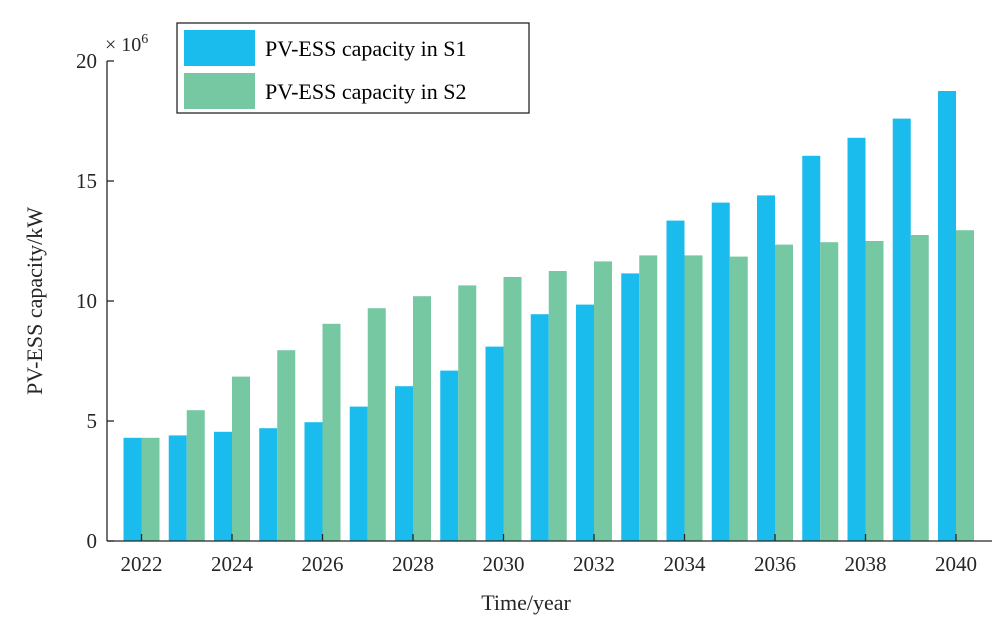  I want to click on x-tick-label: 2034, so click(685, 564).